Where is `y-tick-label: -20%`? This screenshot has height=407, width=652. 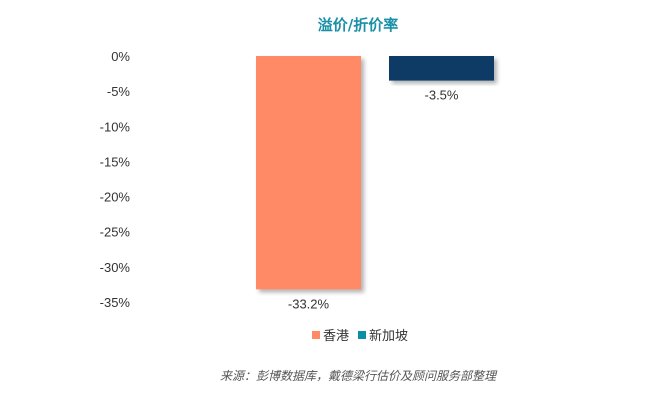
y-tick-label: -20% is located at coordinates (115, 197).